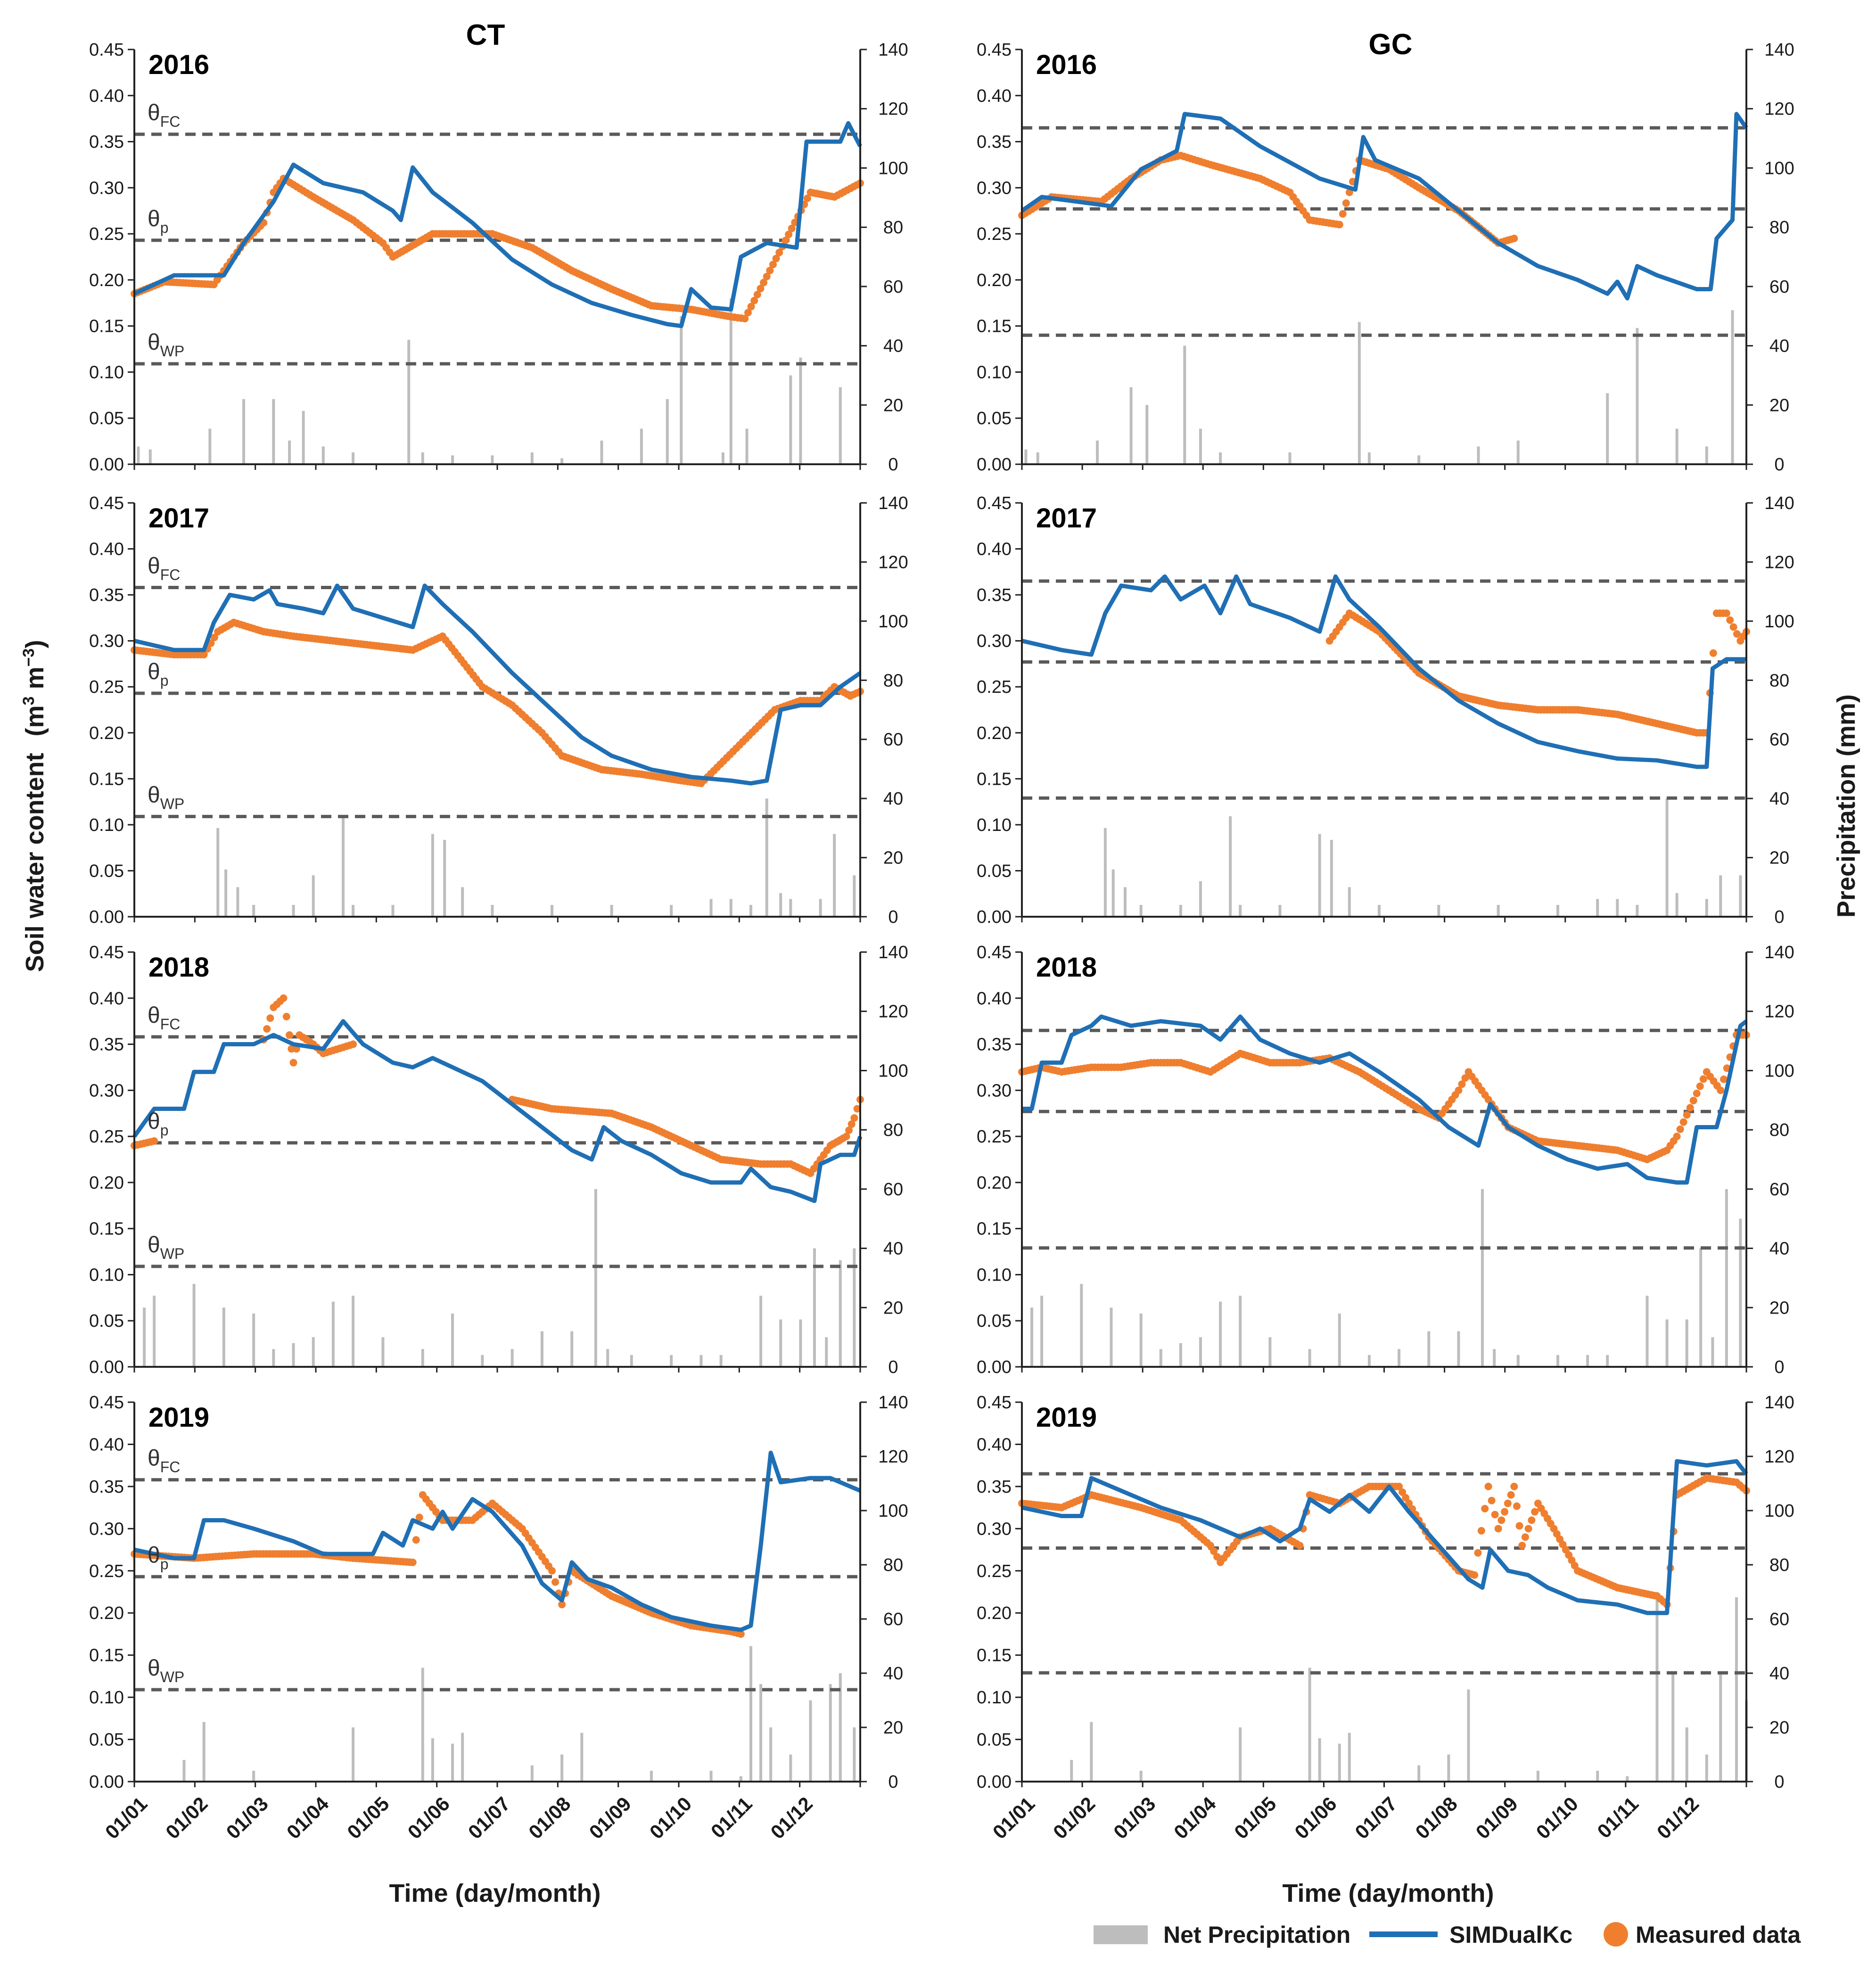 This screenshot has width=1876, height=1964. I want to click on year-label: 2016, so click(179, 64).